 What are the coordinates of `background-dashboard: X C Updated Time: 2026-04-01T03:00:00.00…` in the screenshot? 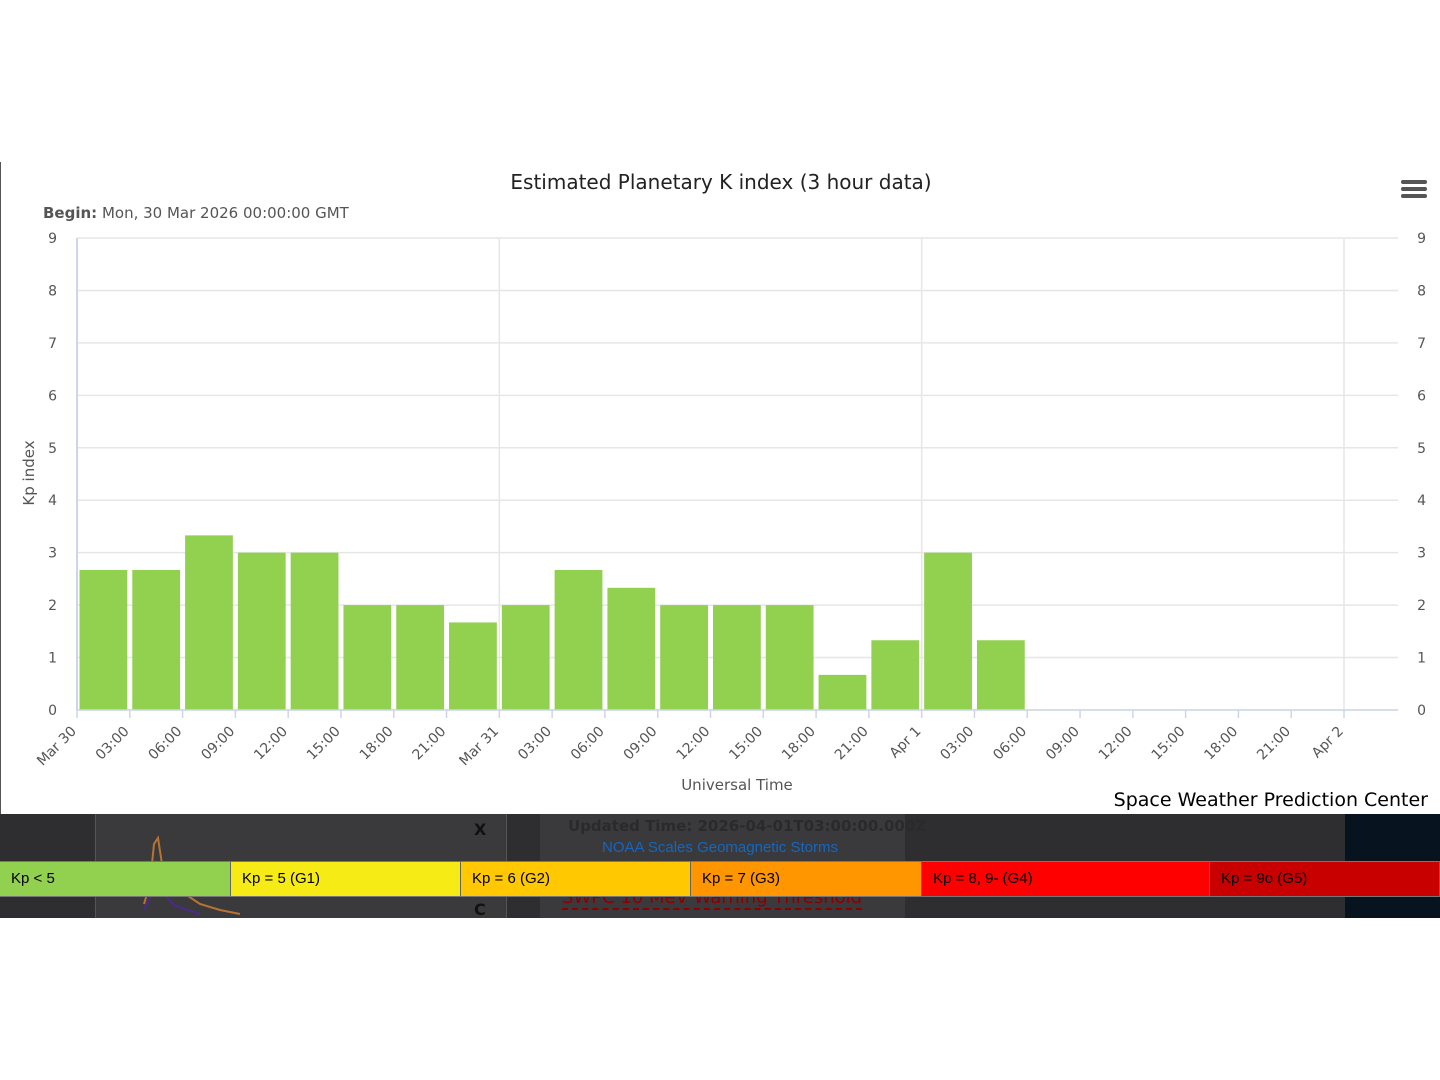 It's located at (720, 866).